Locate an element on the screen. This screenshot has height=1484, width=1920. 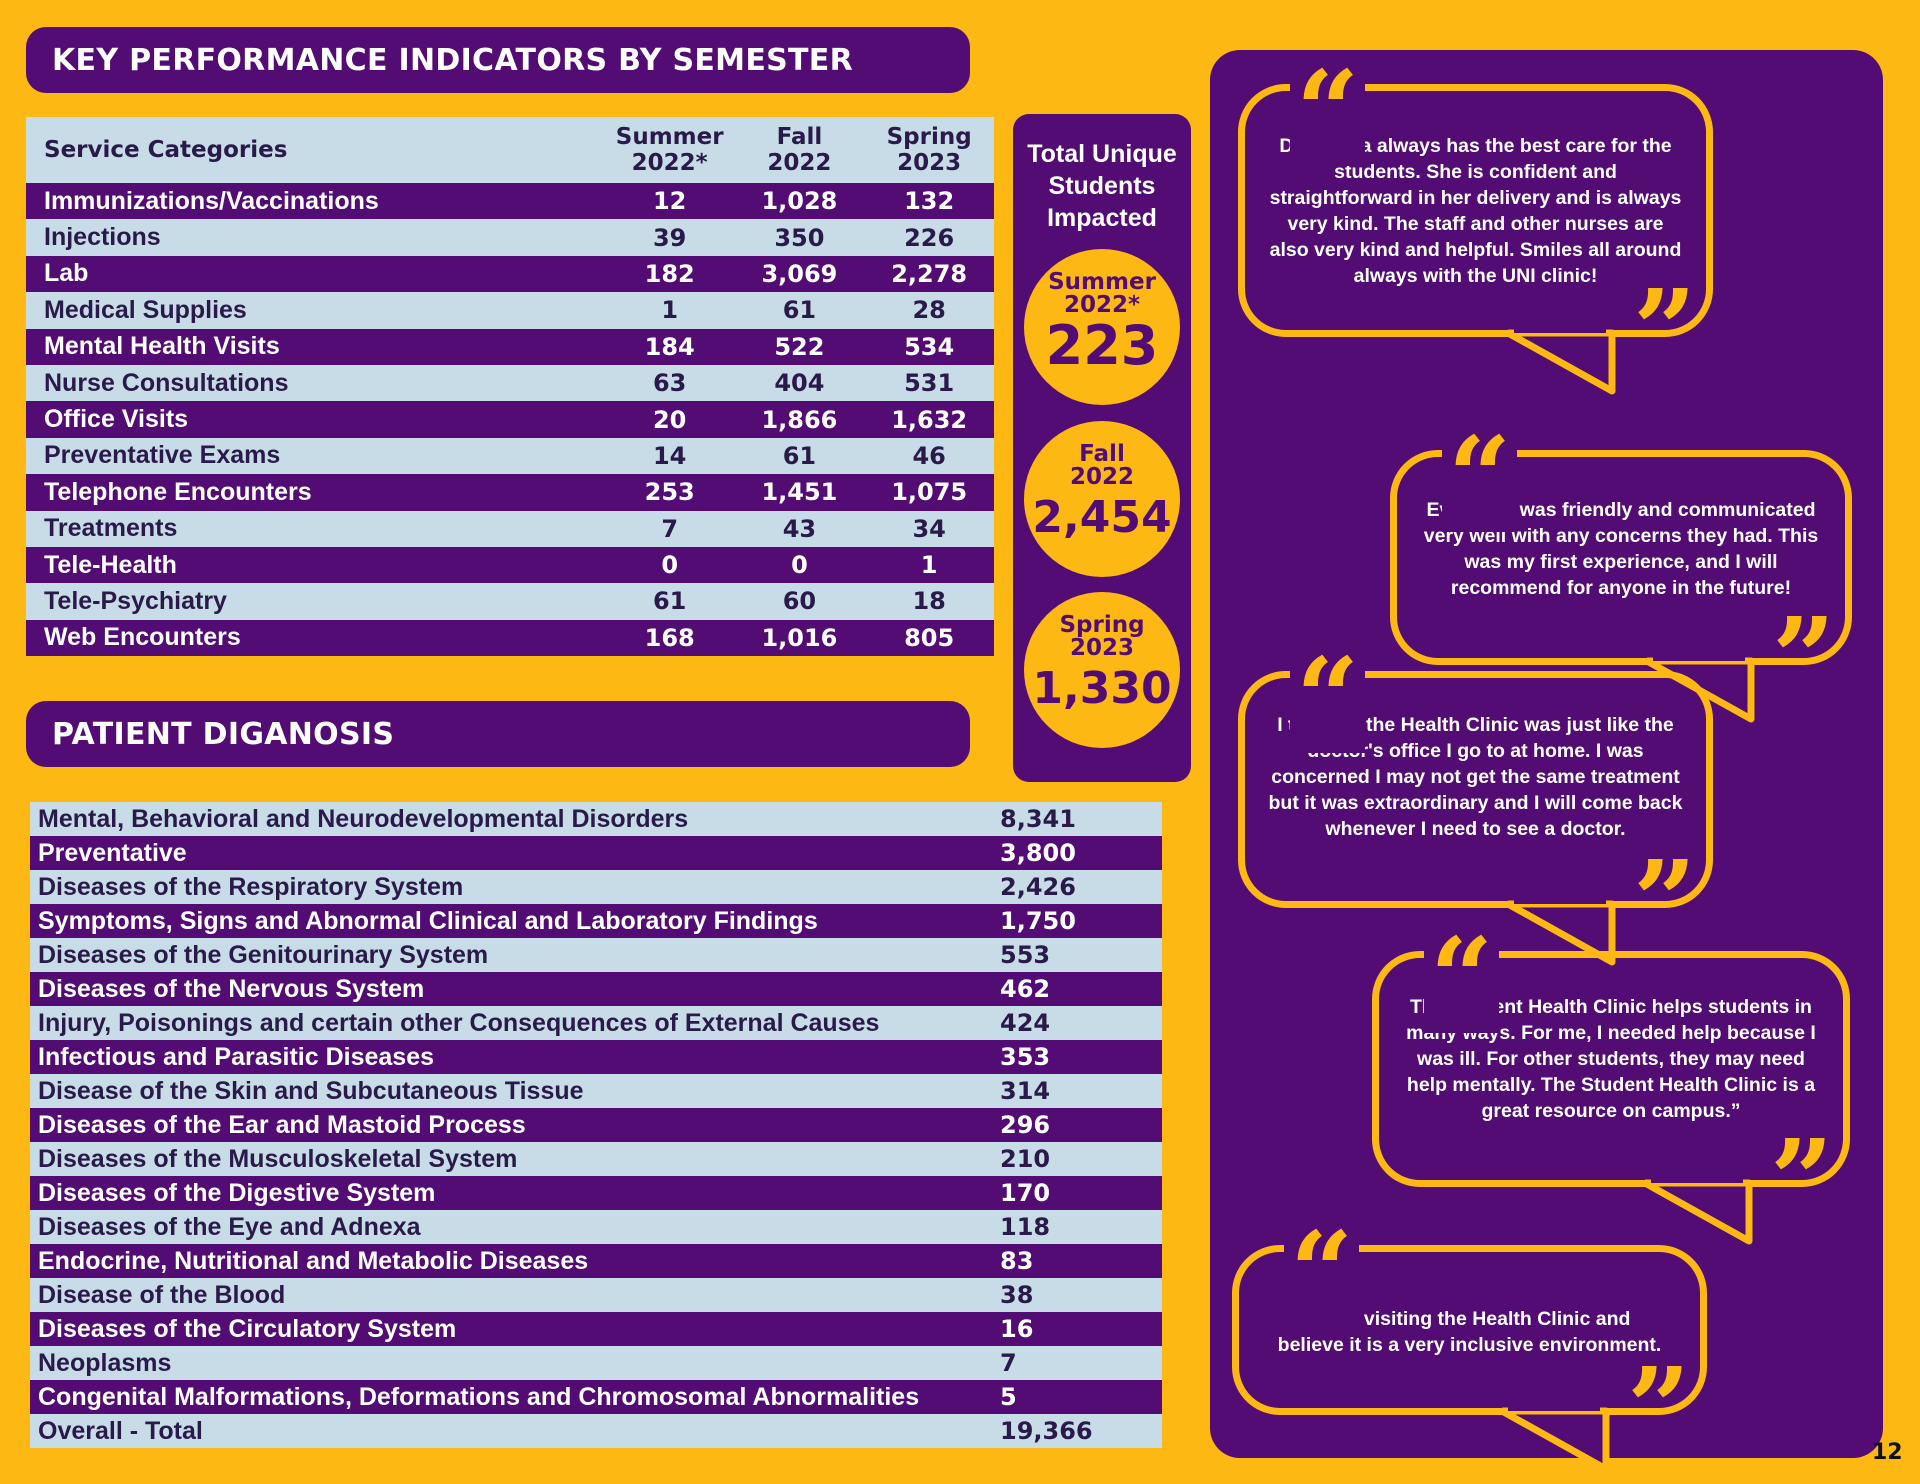
kpi-row-fall: 1,866 is located at coordinates (799, 419).